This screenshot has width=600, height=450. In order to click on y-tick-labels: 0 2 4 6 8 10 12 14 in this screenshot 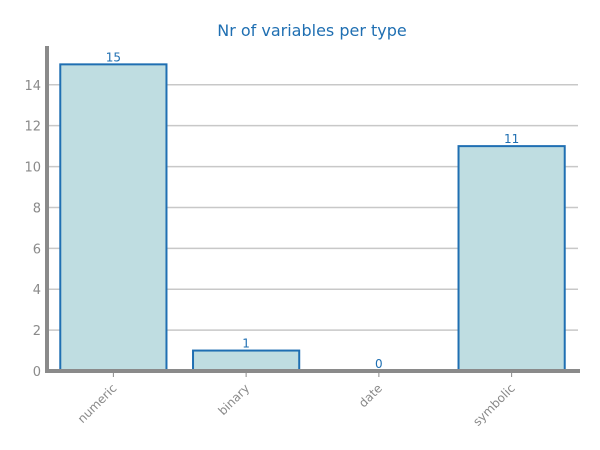, I will do `click(32, 229)`.